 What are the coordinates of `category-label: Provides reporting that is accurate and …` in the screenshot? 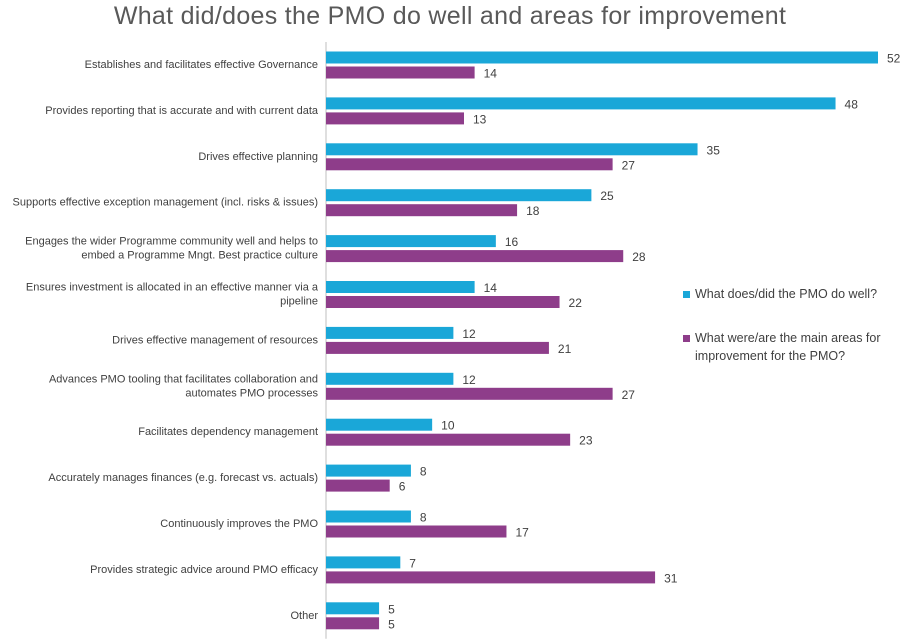 It's located at (182, 111).